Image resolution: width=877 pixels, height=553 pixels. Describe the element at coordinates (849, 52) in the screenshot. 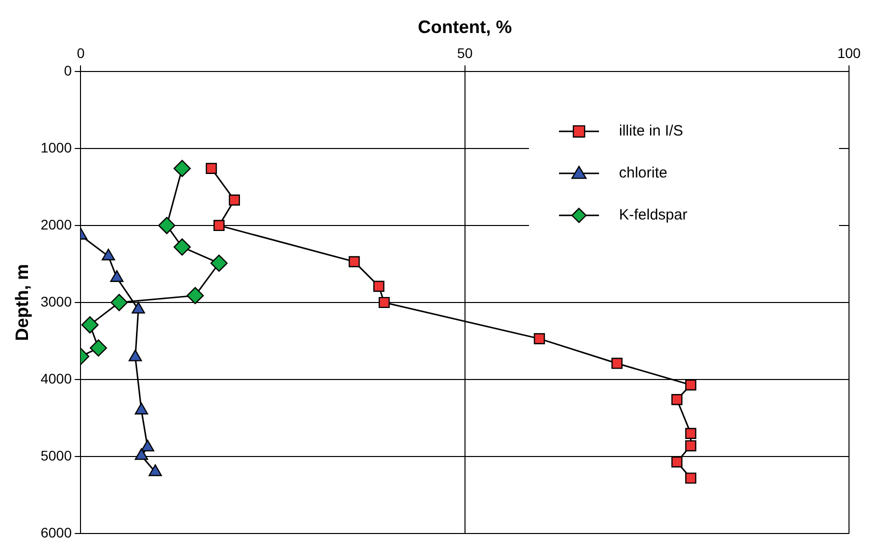

I see `x-tick-label: 100` at that location.